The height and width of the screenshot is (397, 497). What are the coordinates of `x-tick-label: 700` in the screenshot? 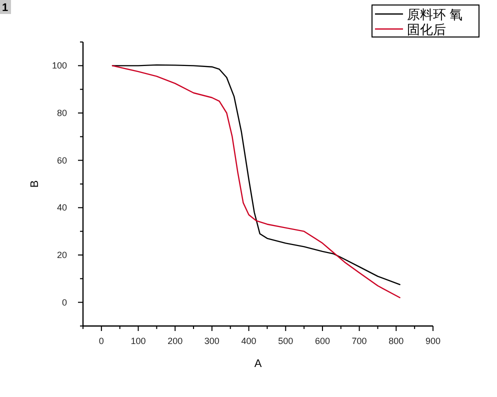 It's located at (359, 341).